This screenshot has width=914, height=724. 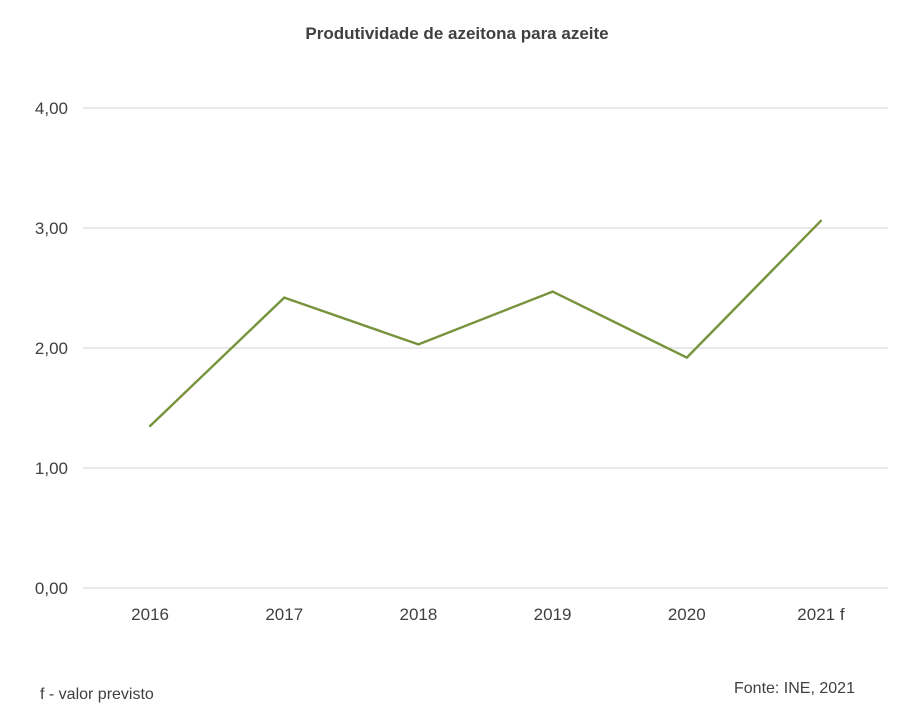 I want to click on x-axis-ticks: 2016 2017 2018 2019 2020 2021 f, so click(x=488, y=614).